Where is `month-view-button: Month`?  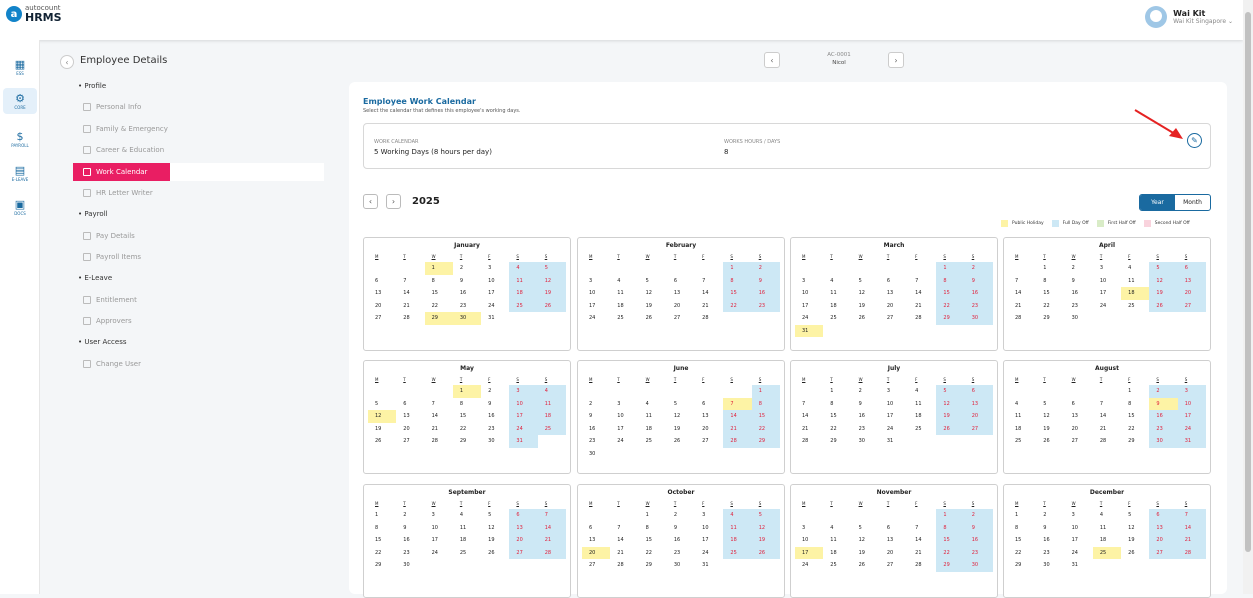 month-view-button: Month is located at coordinates (1192, 202).